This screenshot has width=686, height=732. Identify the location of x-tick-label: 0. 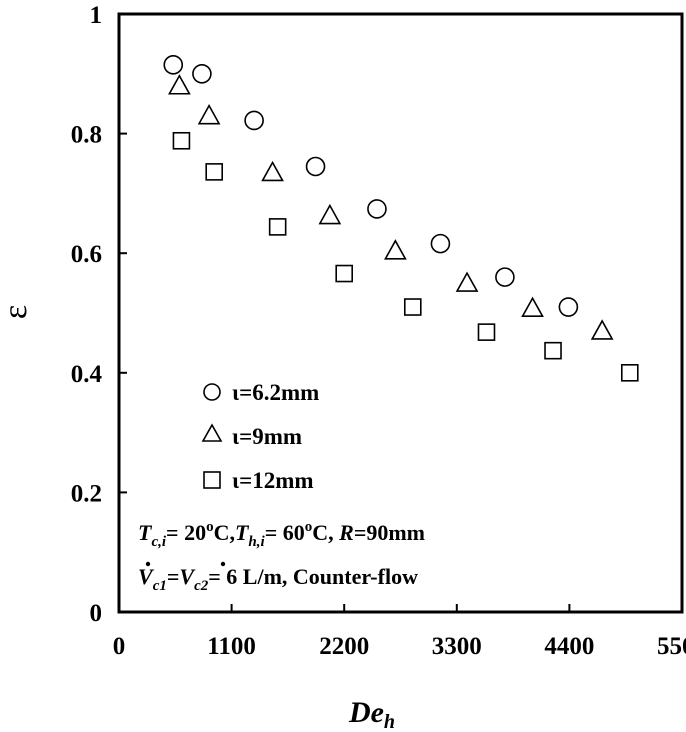
(119, 646).